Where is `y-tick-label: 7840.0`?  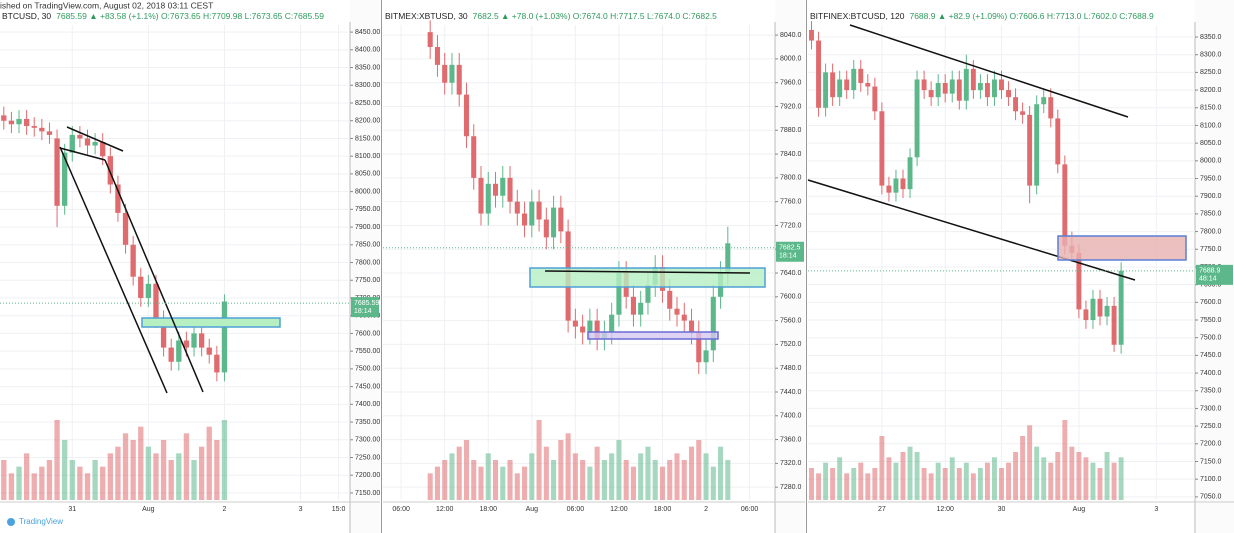 y-tick-label: 7840.0 is located at coordinates (791, 154).